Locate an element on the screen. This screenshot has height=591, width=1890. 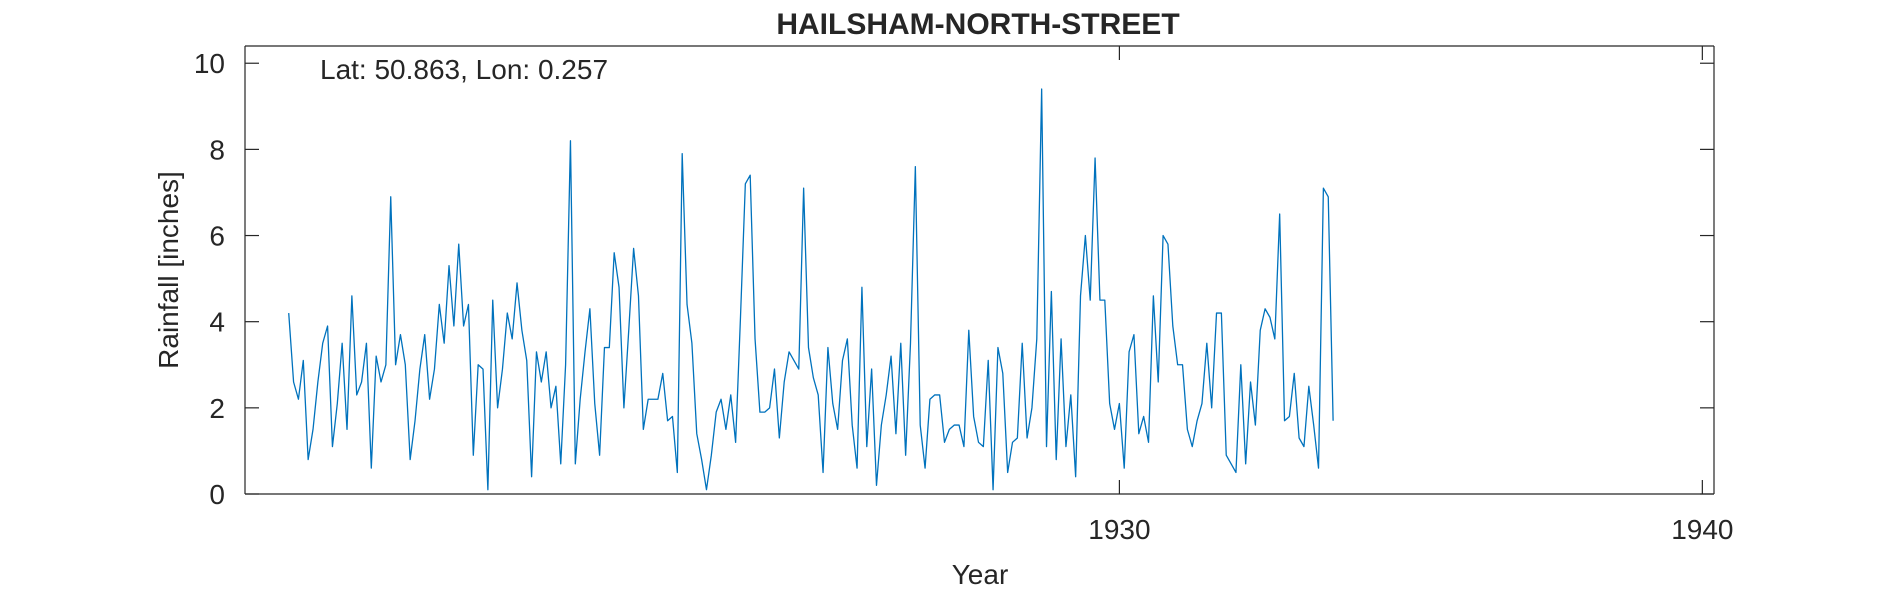
x-axis-label: Year is located at coordinates (980, 574).